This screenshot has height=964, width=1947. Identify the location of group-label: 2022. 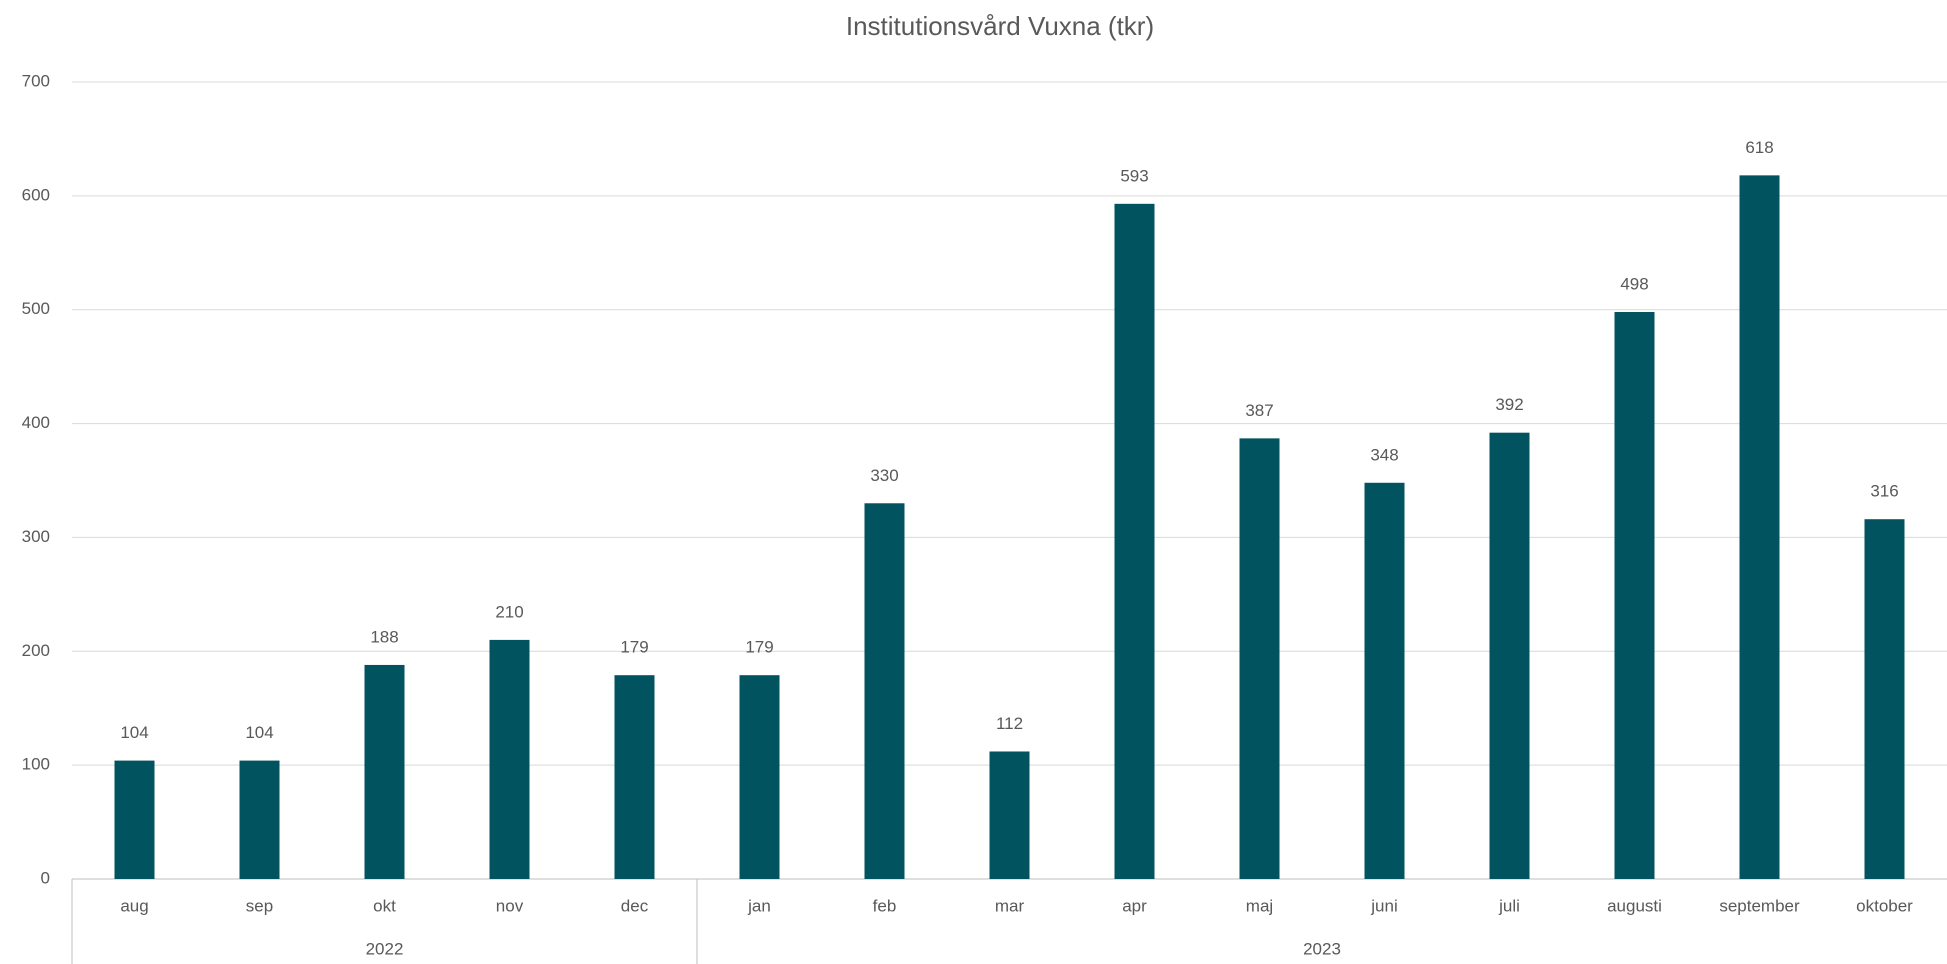
(385, 948).